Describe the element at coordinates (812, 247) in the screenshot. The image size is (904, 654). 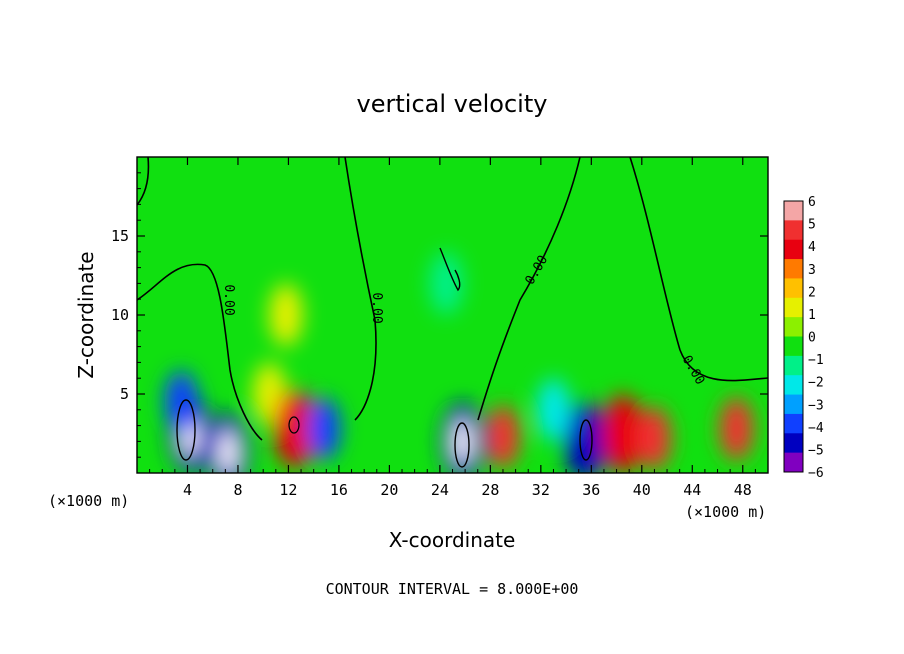
I see `colorbar-tick-label: 4` at that location.